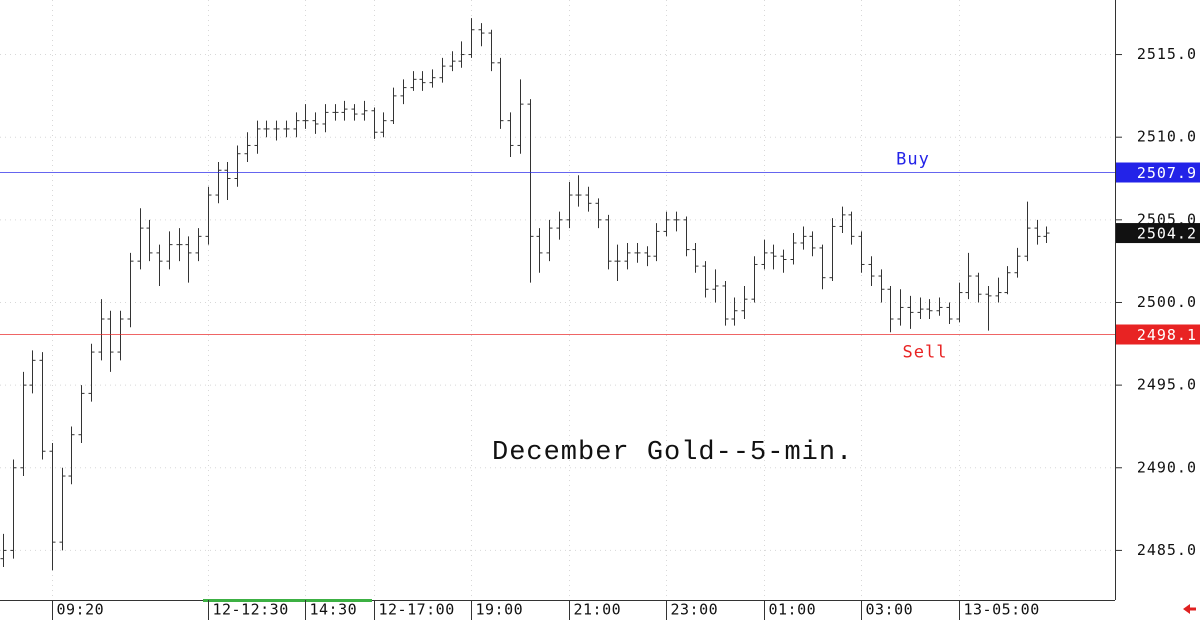 The height and width of the screenshot is (620, 1200). I want to click on y-tick-label: 2515.0, so click(1167, 54).